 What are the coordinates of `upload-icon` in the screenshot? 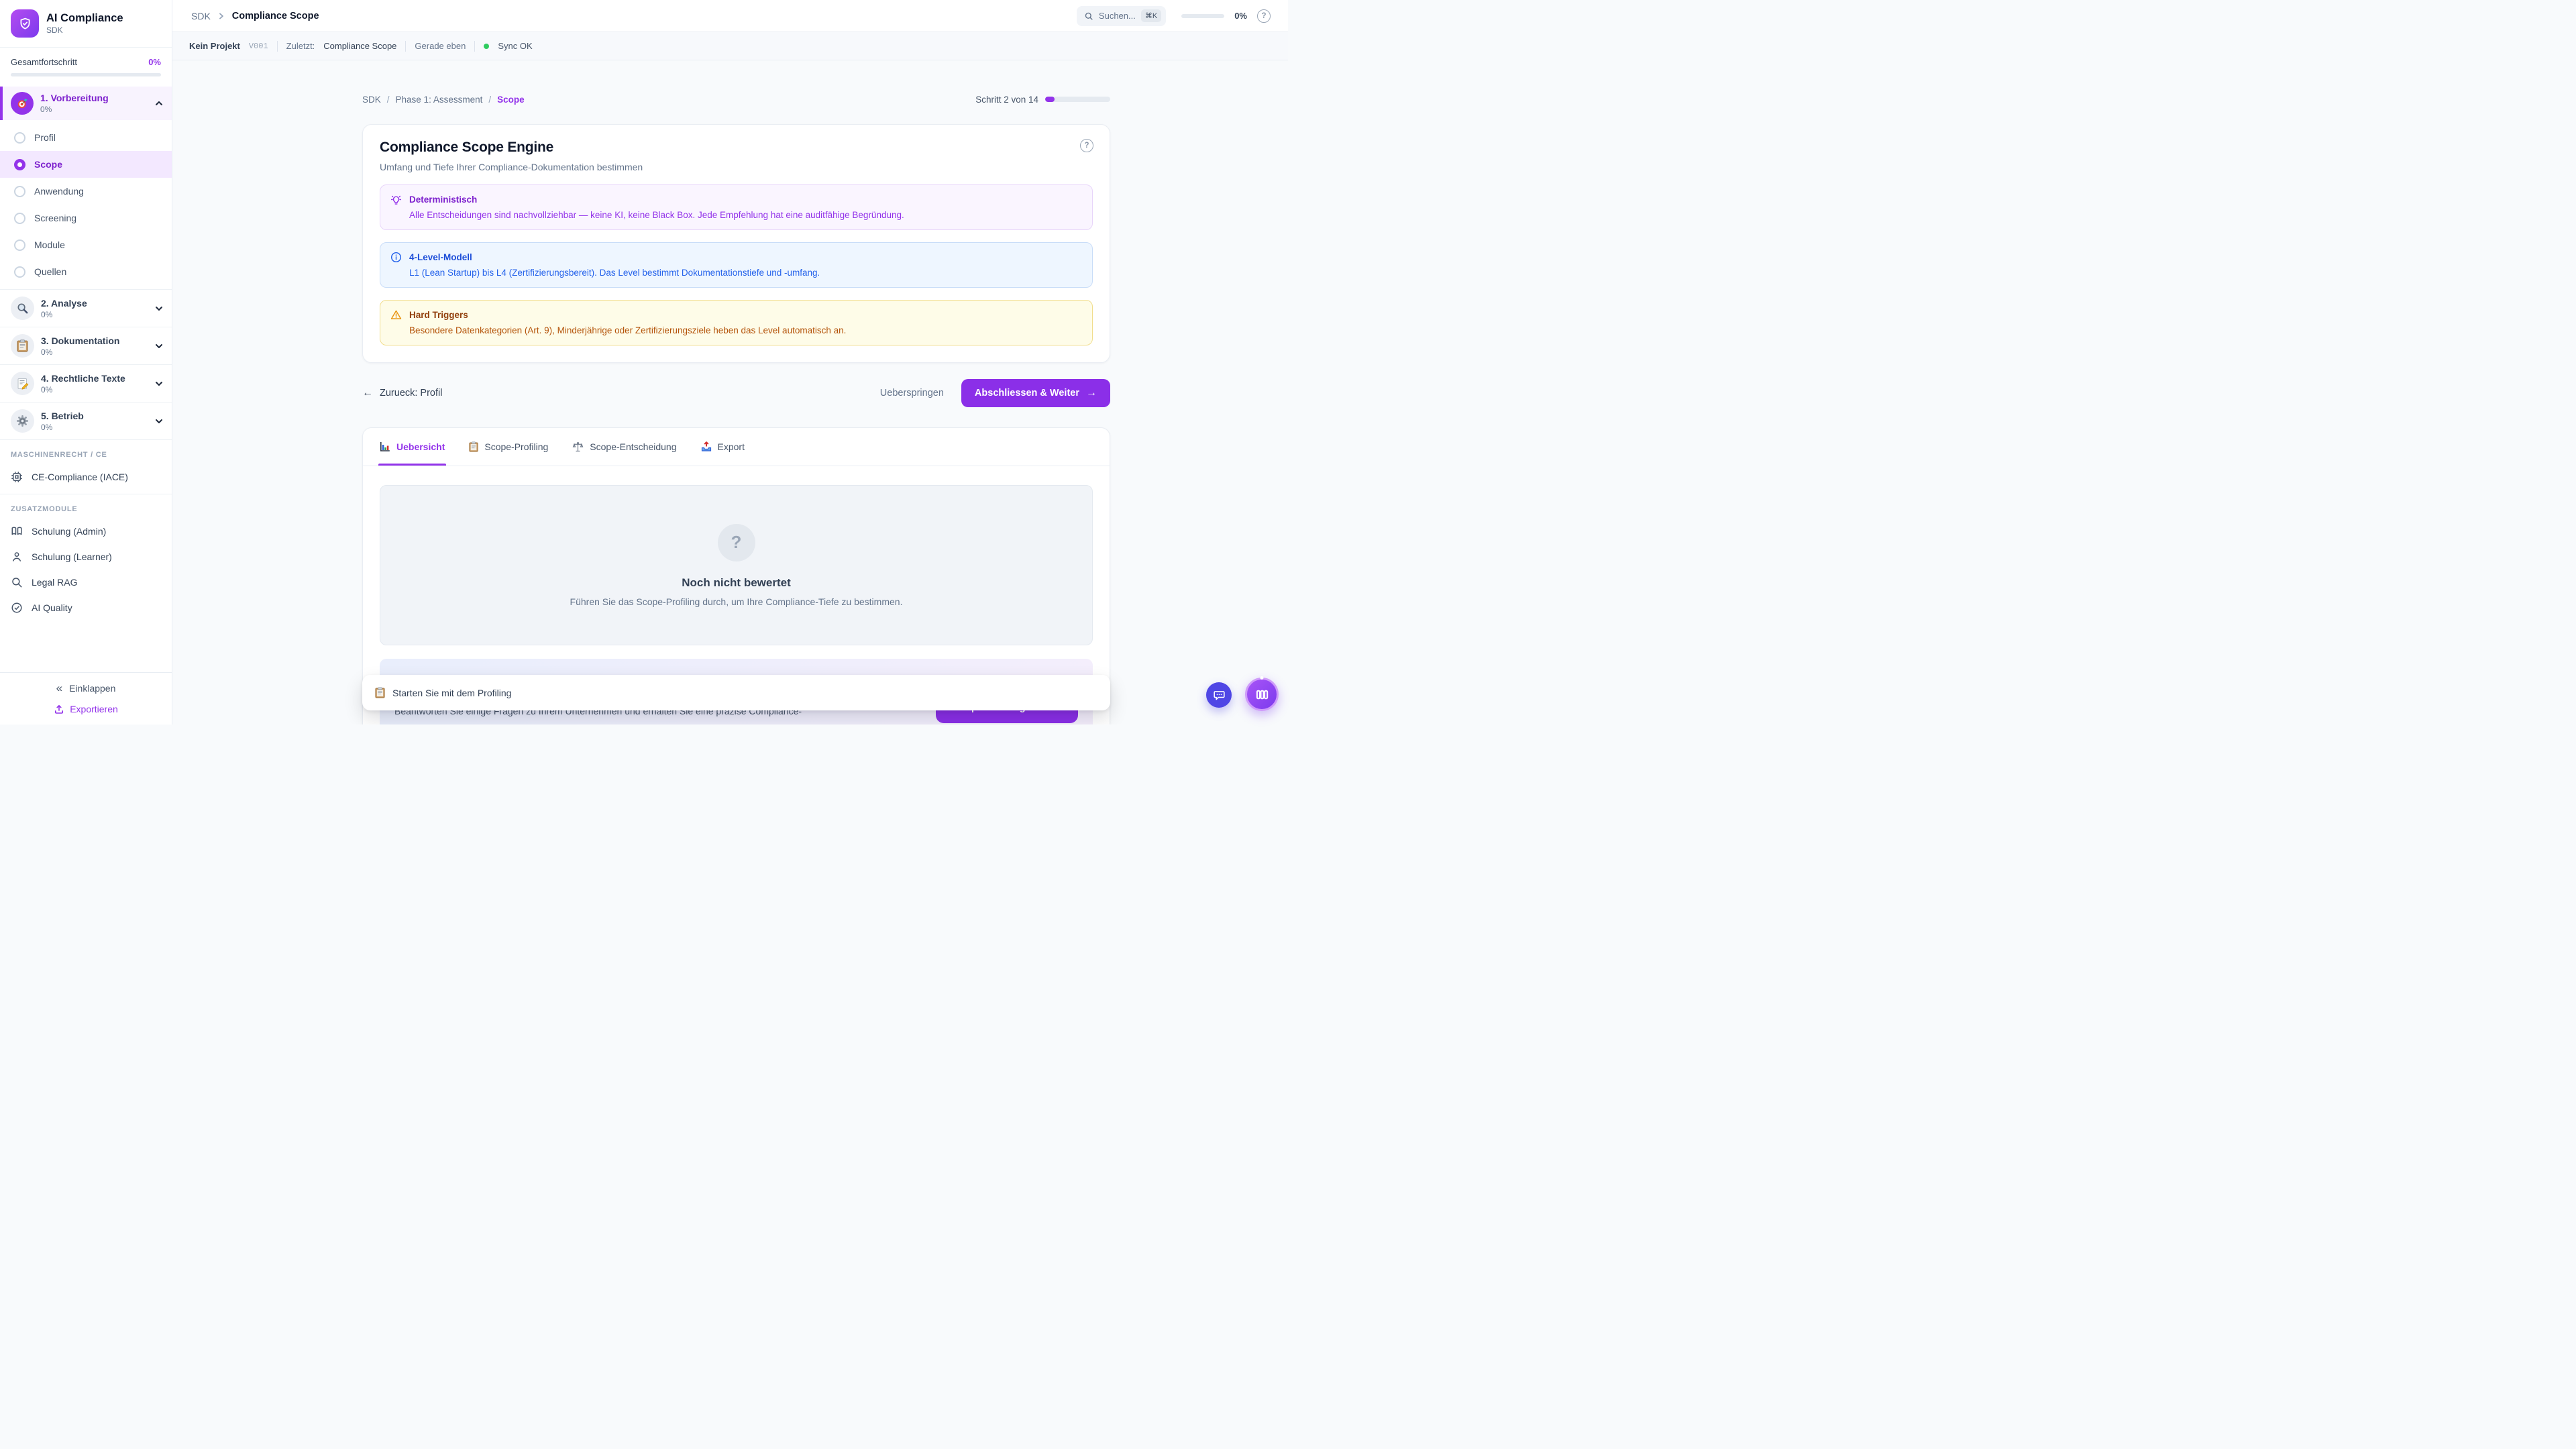 It's located at (59, 709).